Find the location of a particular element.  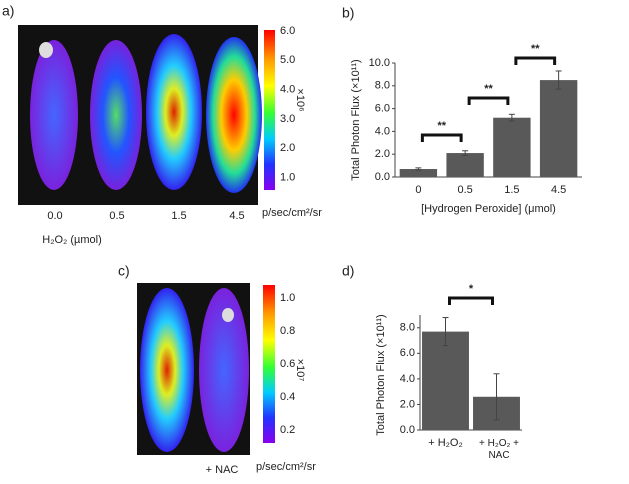

colorbar-scale: ×10⁶ is located at coordinates (300, 99).